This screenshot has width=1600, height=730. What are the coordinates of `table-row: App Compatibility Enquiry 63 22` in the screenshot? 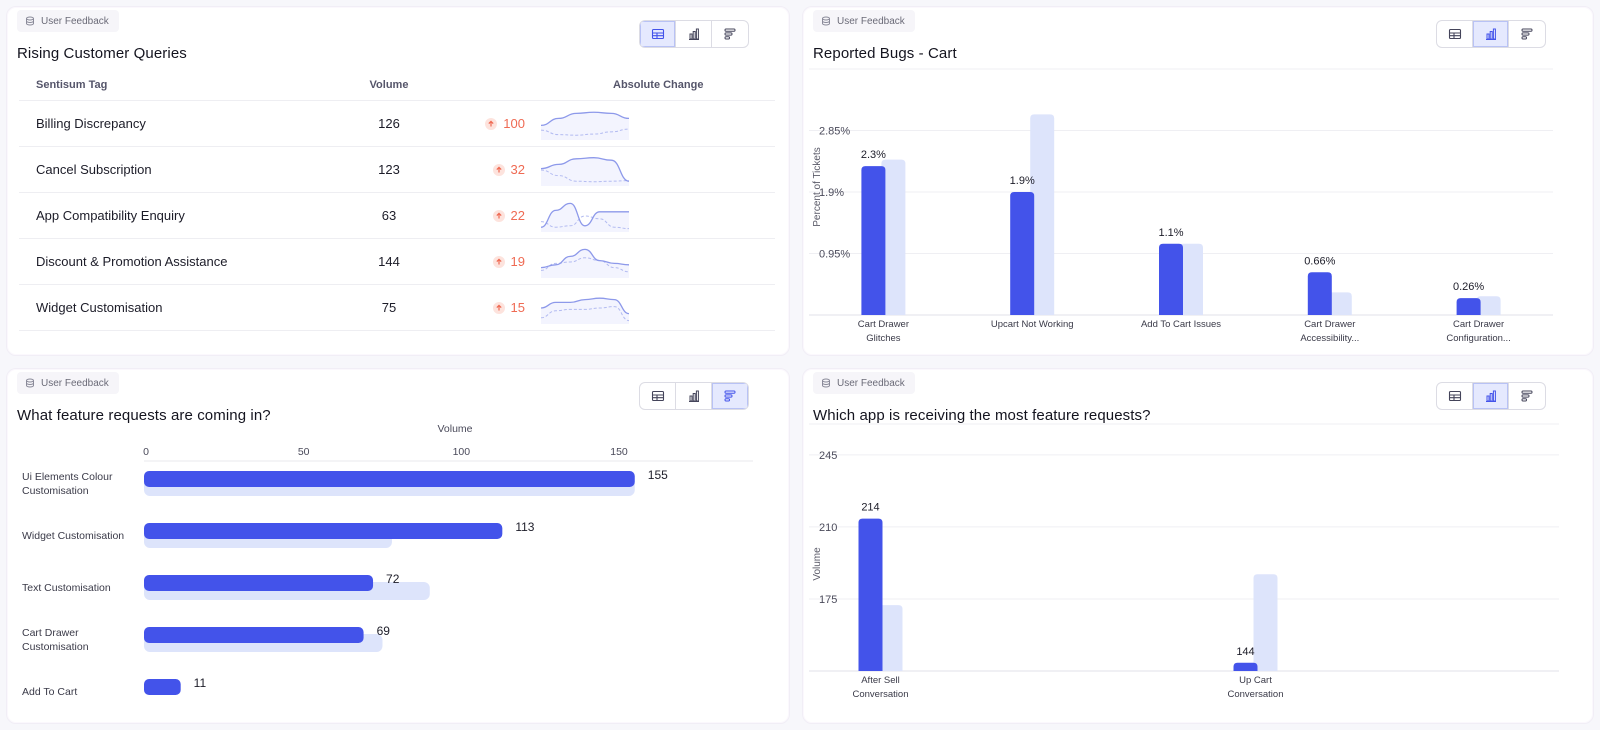 It's located at (397, 216).